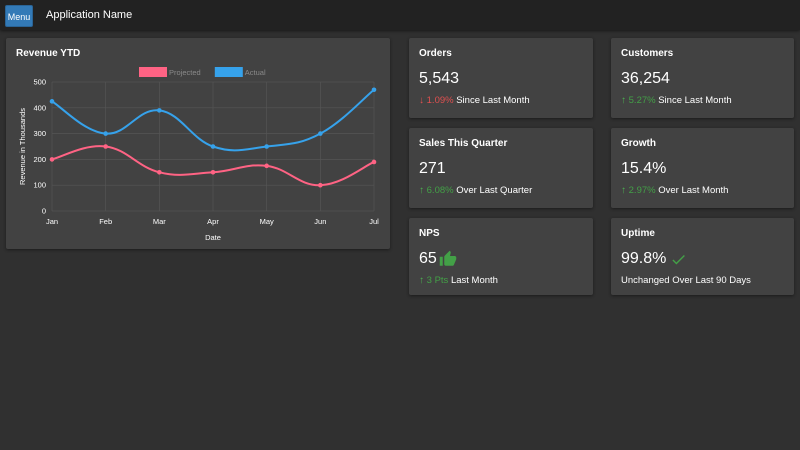 The height and width of the screenshot is (450, 800). Describe the element at coordinates (448, 258) in the screenshot. I see `thumbs-up-icon` at that location.